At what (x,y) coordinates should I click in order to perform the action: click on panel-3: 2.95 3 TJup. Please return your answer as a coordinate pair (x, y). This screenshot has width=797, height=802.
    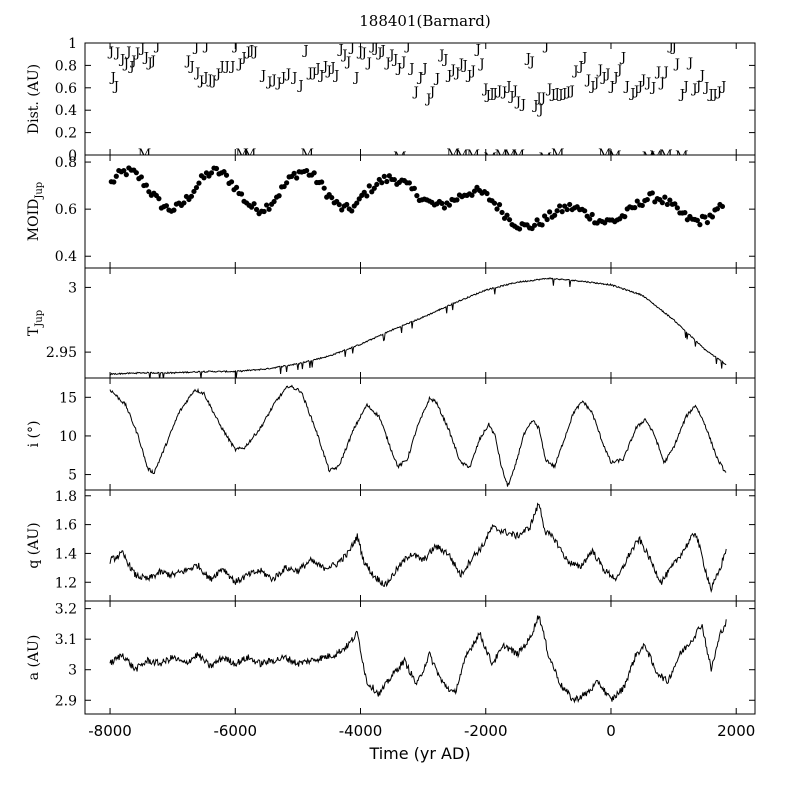
    Looking at the image, I should click on (391, 323).